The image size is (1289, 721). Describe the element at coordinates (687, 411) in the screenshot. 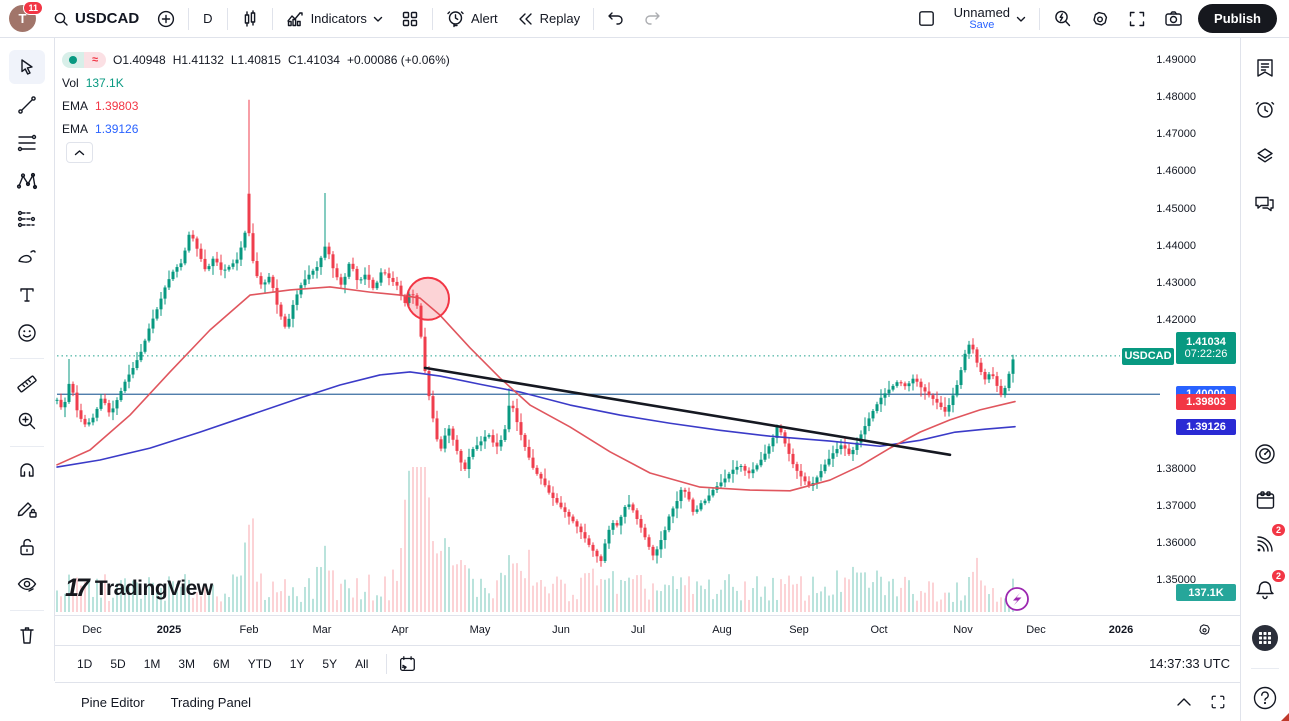

I see `trend-line-drawing` at that location.